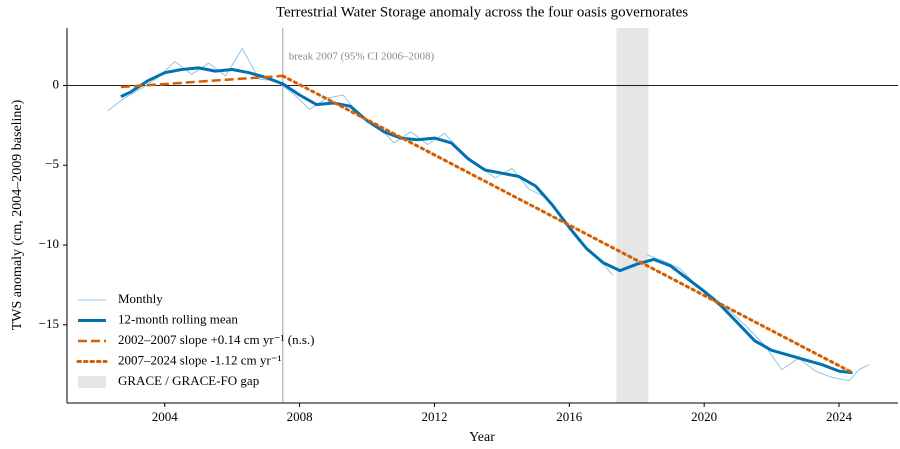  I want to click on x-tick-label: 2020, so click(704, 416).